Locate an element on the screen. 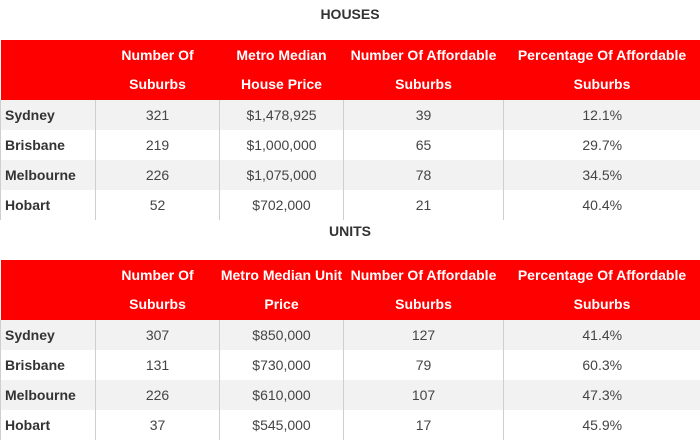 The height and width of the screenshot is (448, 700). affordable-pct-cell: 47.3% is located at coordinates (601, 395).